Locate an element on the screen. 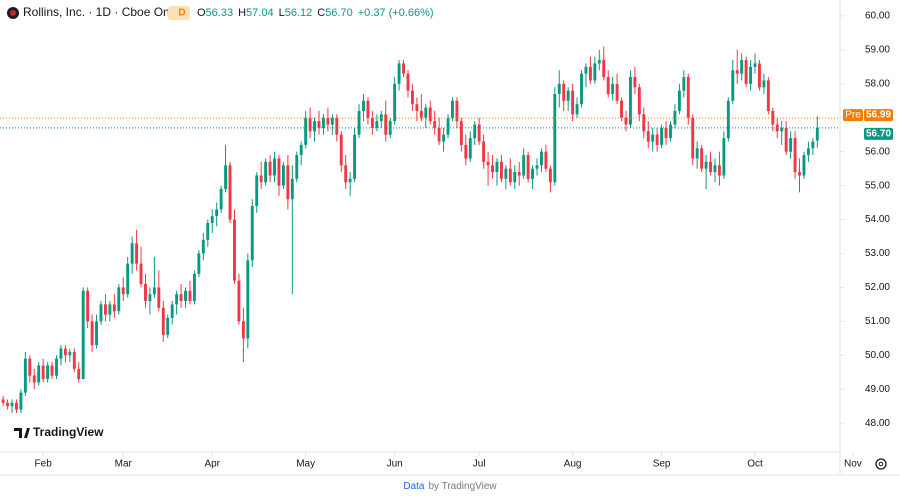  ohlc-value: 56.12 is located at coordinates (299, 13).